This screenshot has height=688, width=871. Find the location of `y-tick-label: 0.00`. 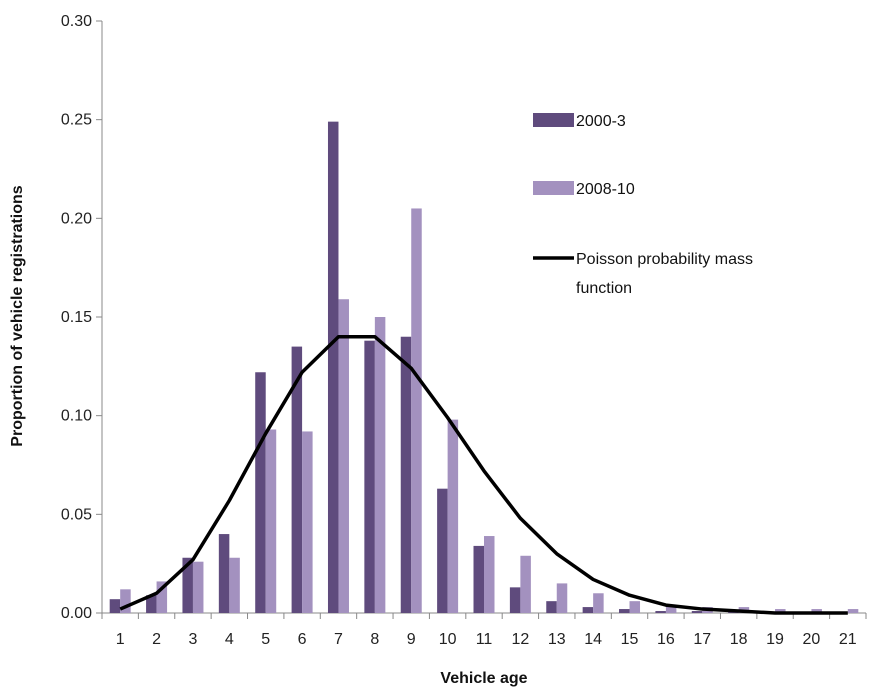

y-tick-label: 0.00 is located at coordinates (76, 613).